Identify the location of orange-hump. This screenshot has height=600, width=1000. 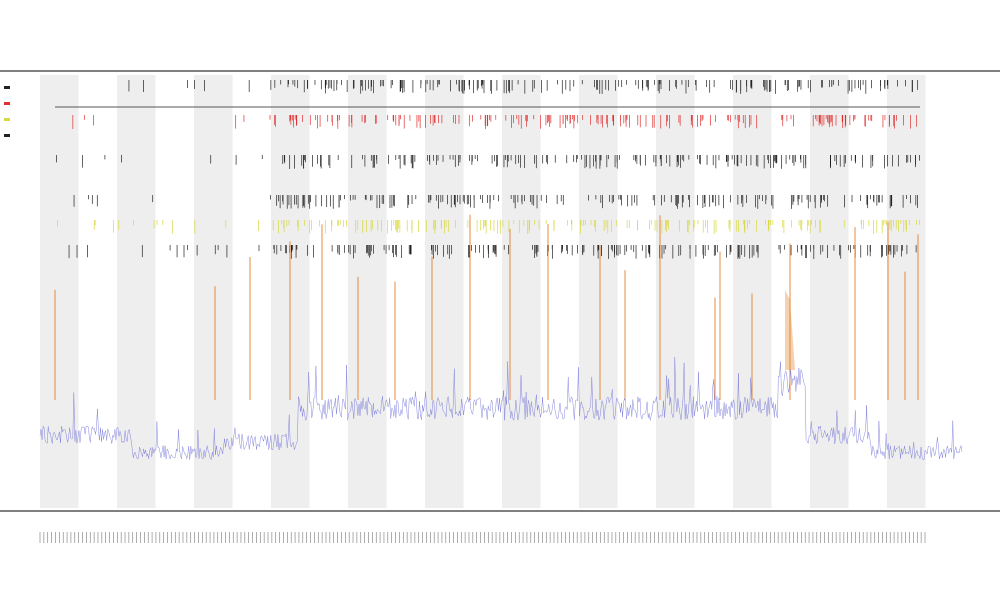
(790, 330).